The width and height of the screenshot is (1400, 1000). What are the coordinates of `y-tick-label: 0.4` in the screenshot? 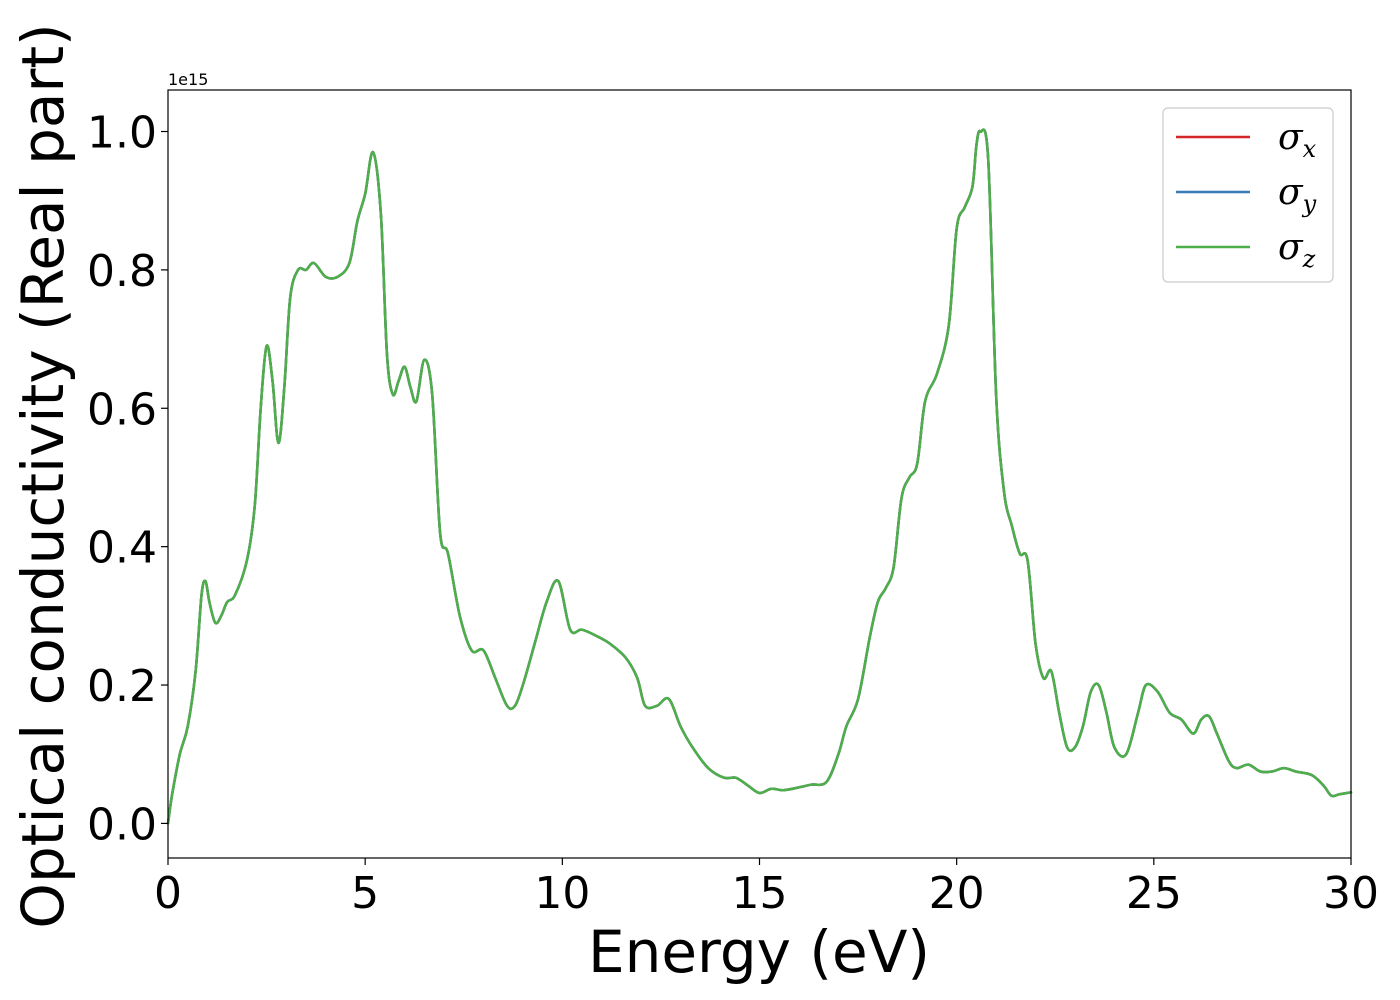 It's located at (122, 548).